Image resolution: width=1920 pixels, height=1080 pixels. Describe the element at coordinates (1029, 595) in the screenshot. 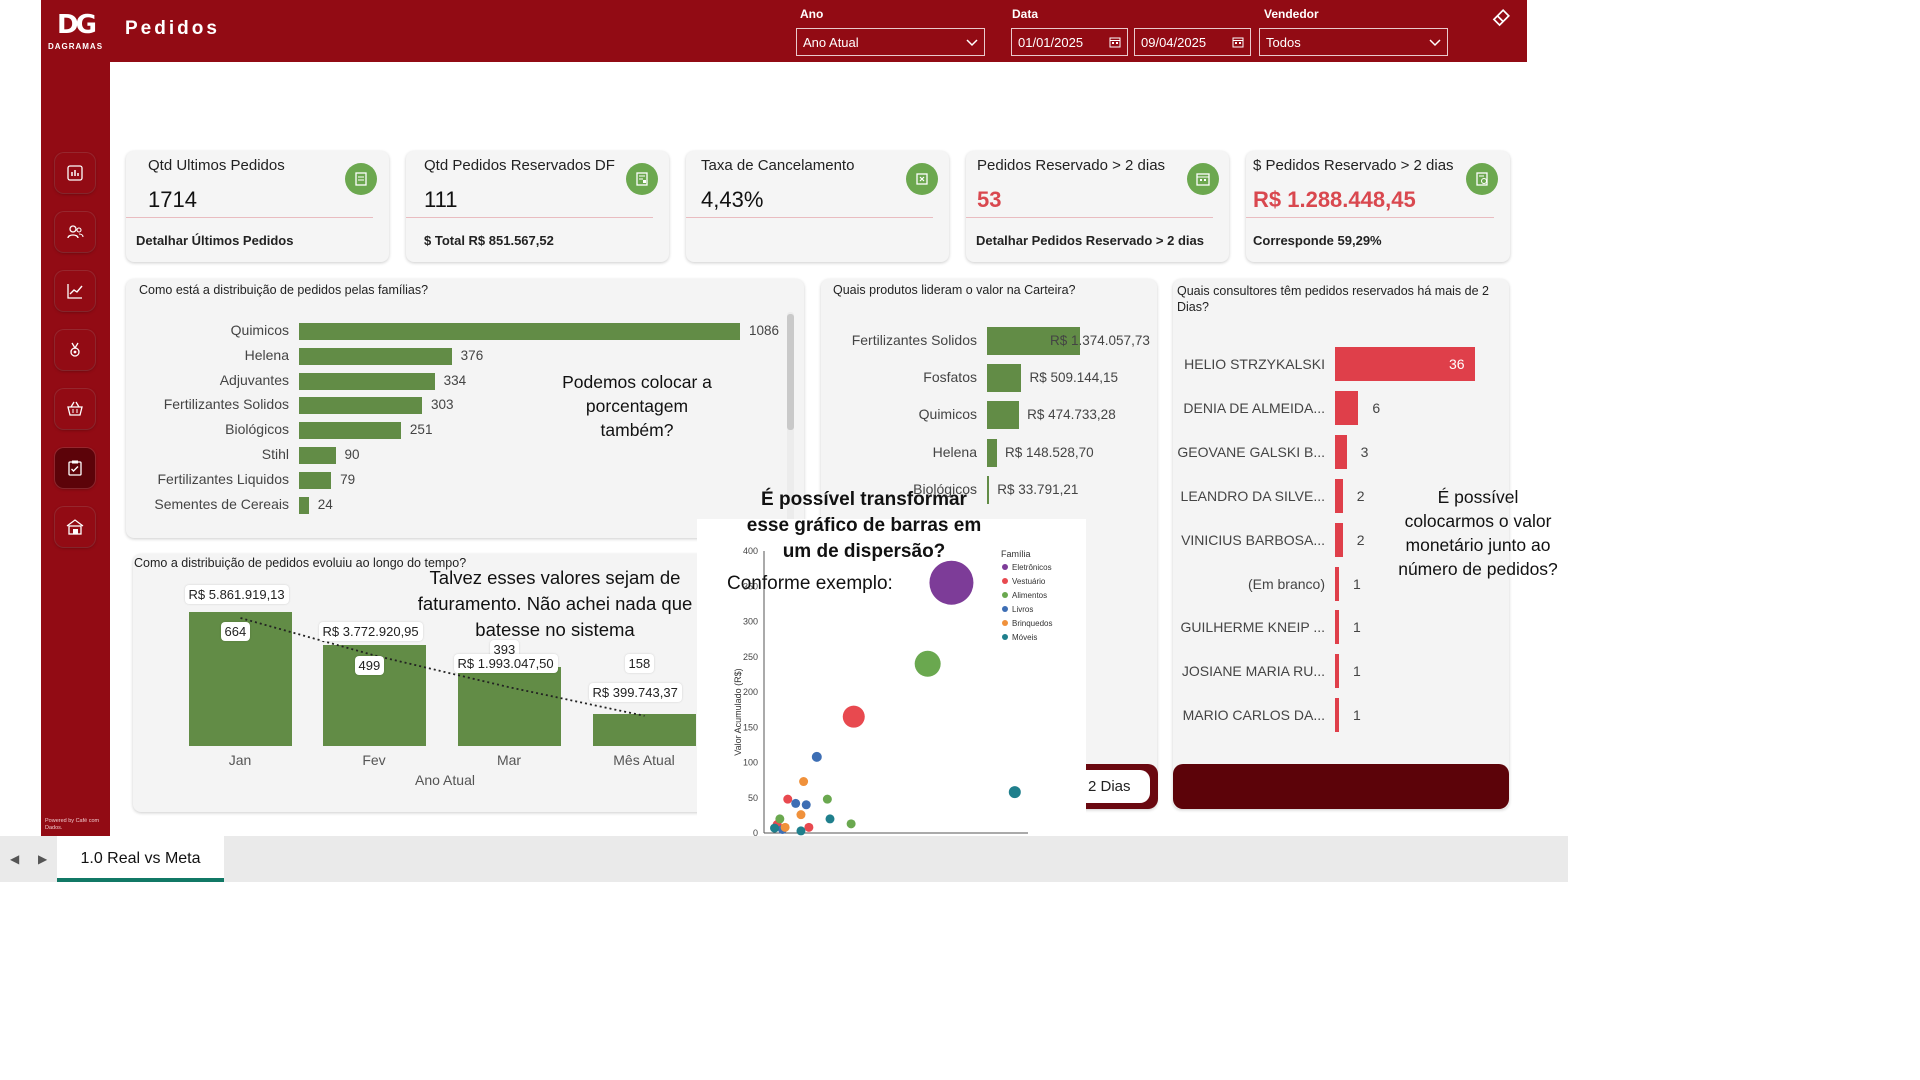

I see `legend-label: Alimentos` at that location.